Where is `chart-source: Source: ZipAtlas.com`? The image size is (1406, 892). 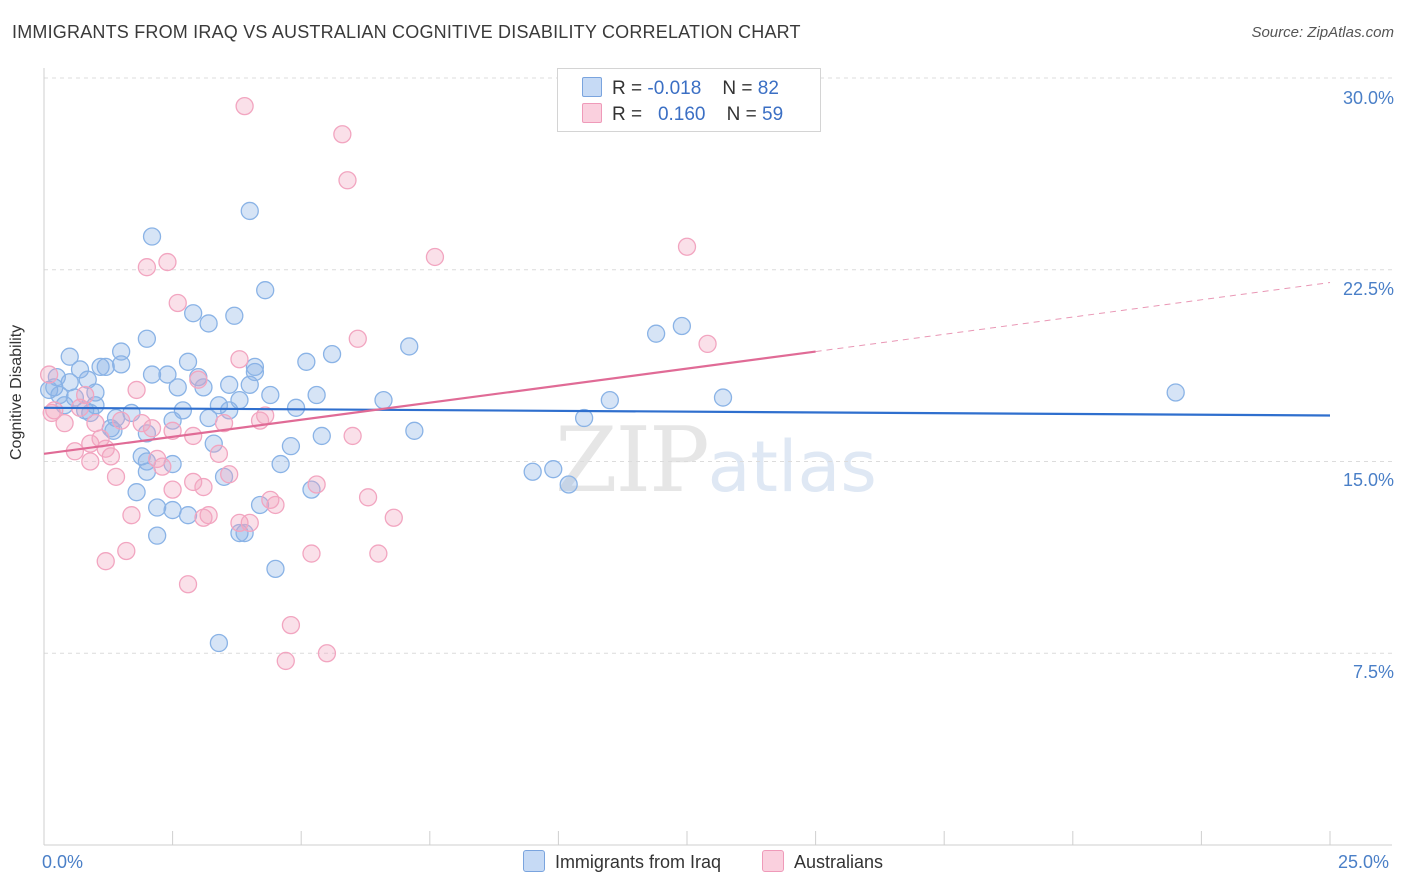 chart-source: Source: ZipAtlas.com is located at coordinates (1322, 32).